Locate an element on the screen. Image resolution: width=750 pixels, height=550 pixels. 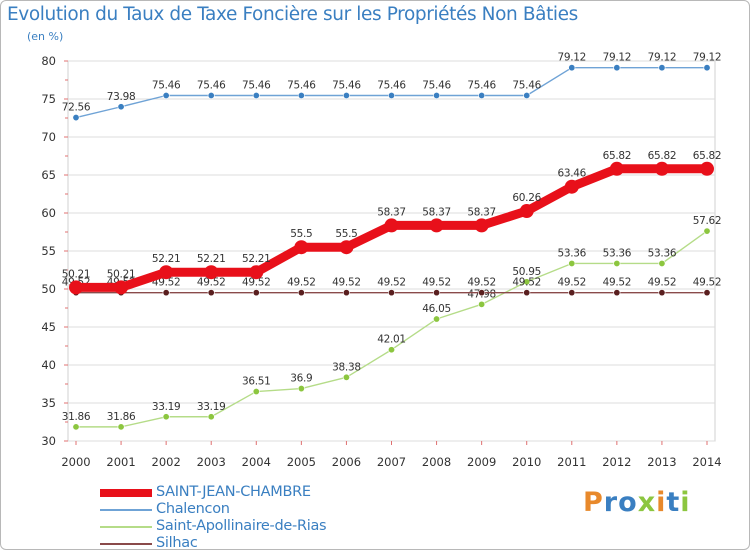
data-label: 36.9 is located at coordinates (301, 379).